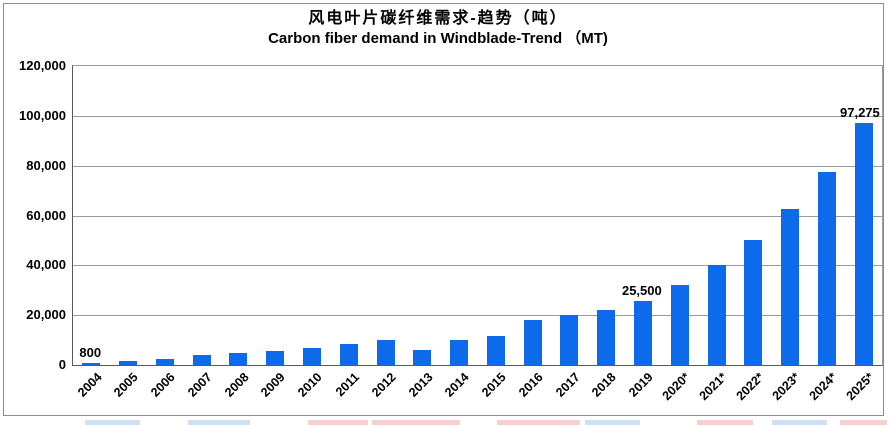 This screenshot has width=889, height=425. What do you see at coordinates (90, 352) in the screenshot?
I see `data-label-2004: 800` at bounding box center [90, 352].